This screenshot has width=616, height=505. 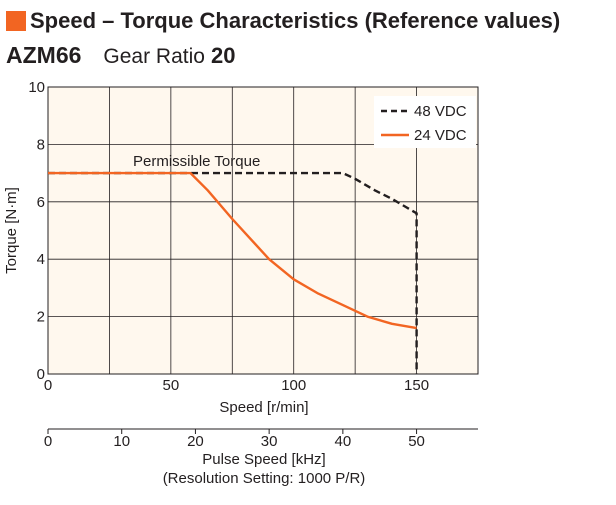 What do you see at coordinates (440, 111) in the screenshot?
I see `legend-label: 48 VDC` at bounding box center [440, 111].